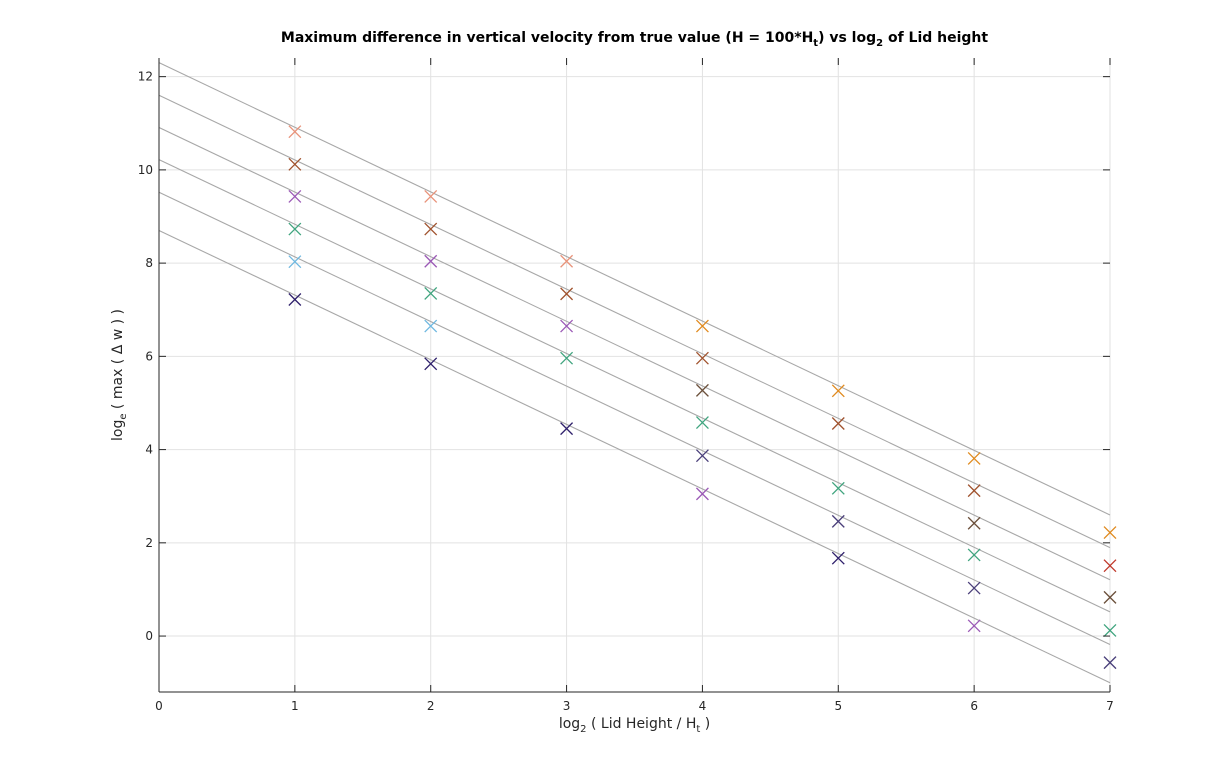 This screenshot has height=780, width=1226. I want to click on x-tick-label: 6, so click(974, 706).